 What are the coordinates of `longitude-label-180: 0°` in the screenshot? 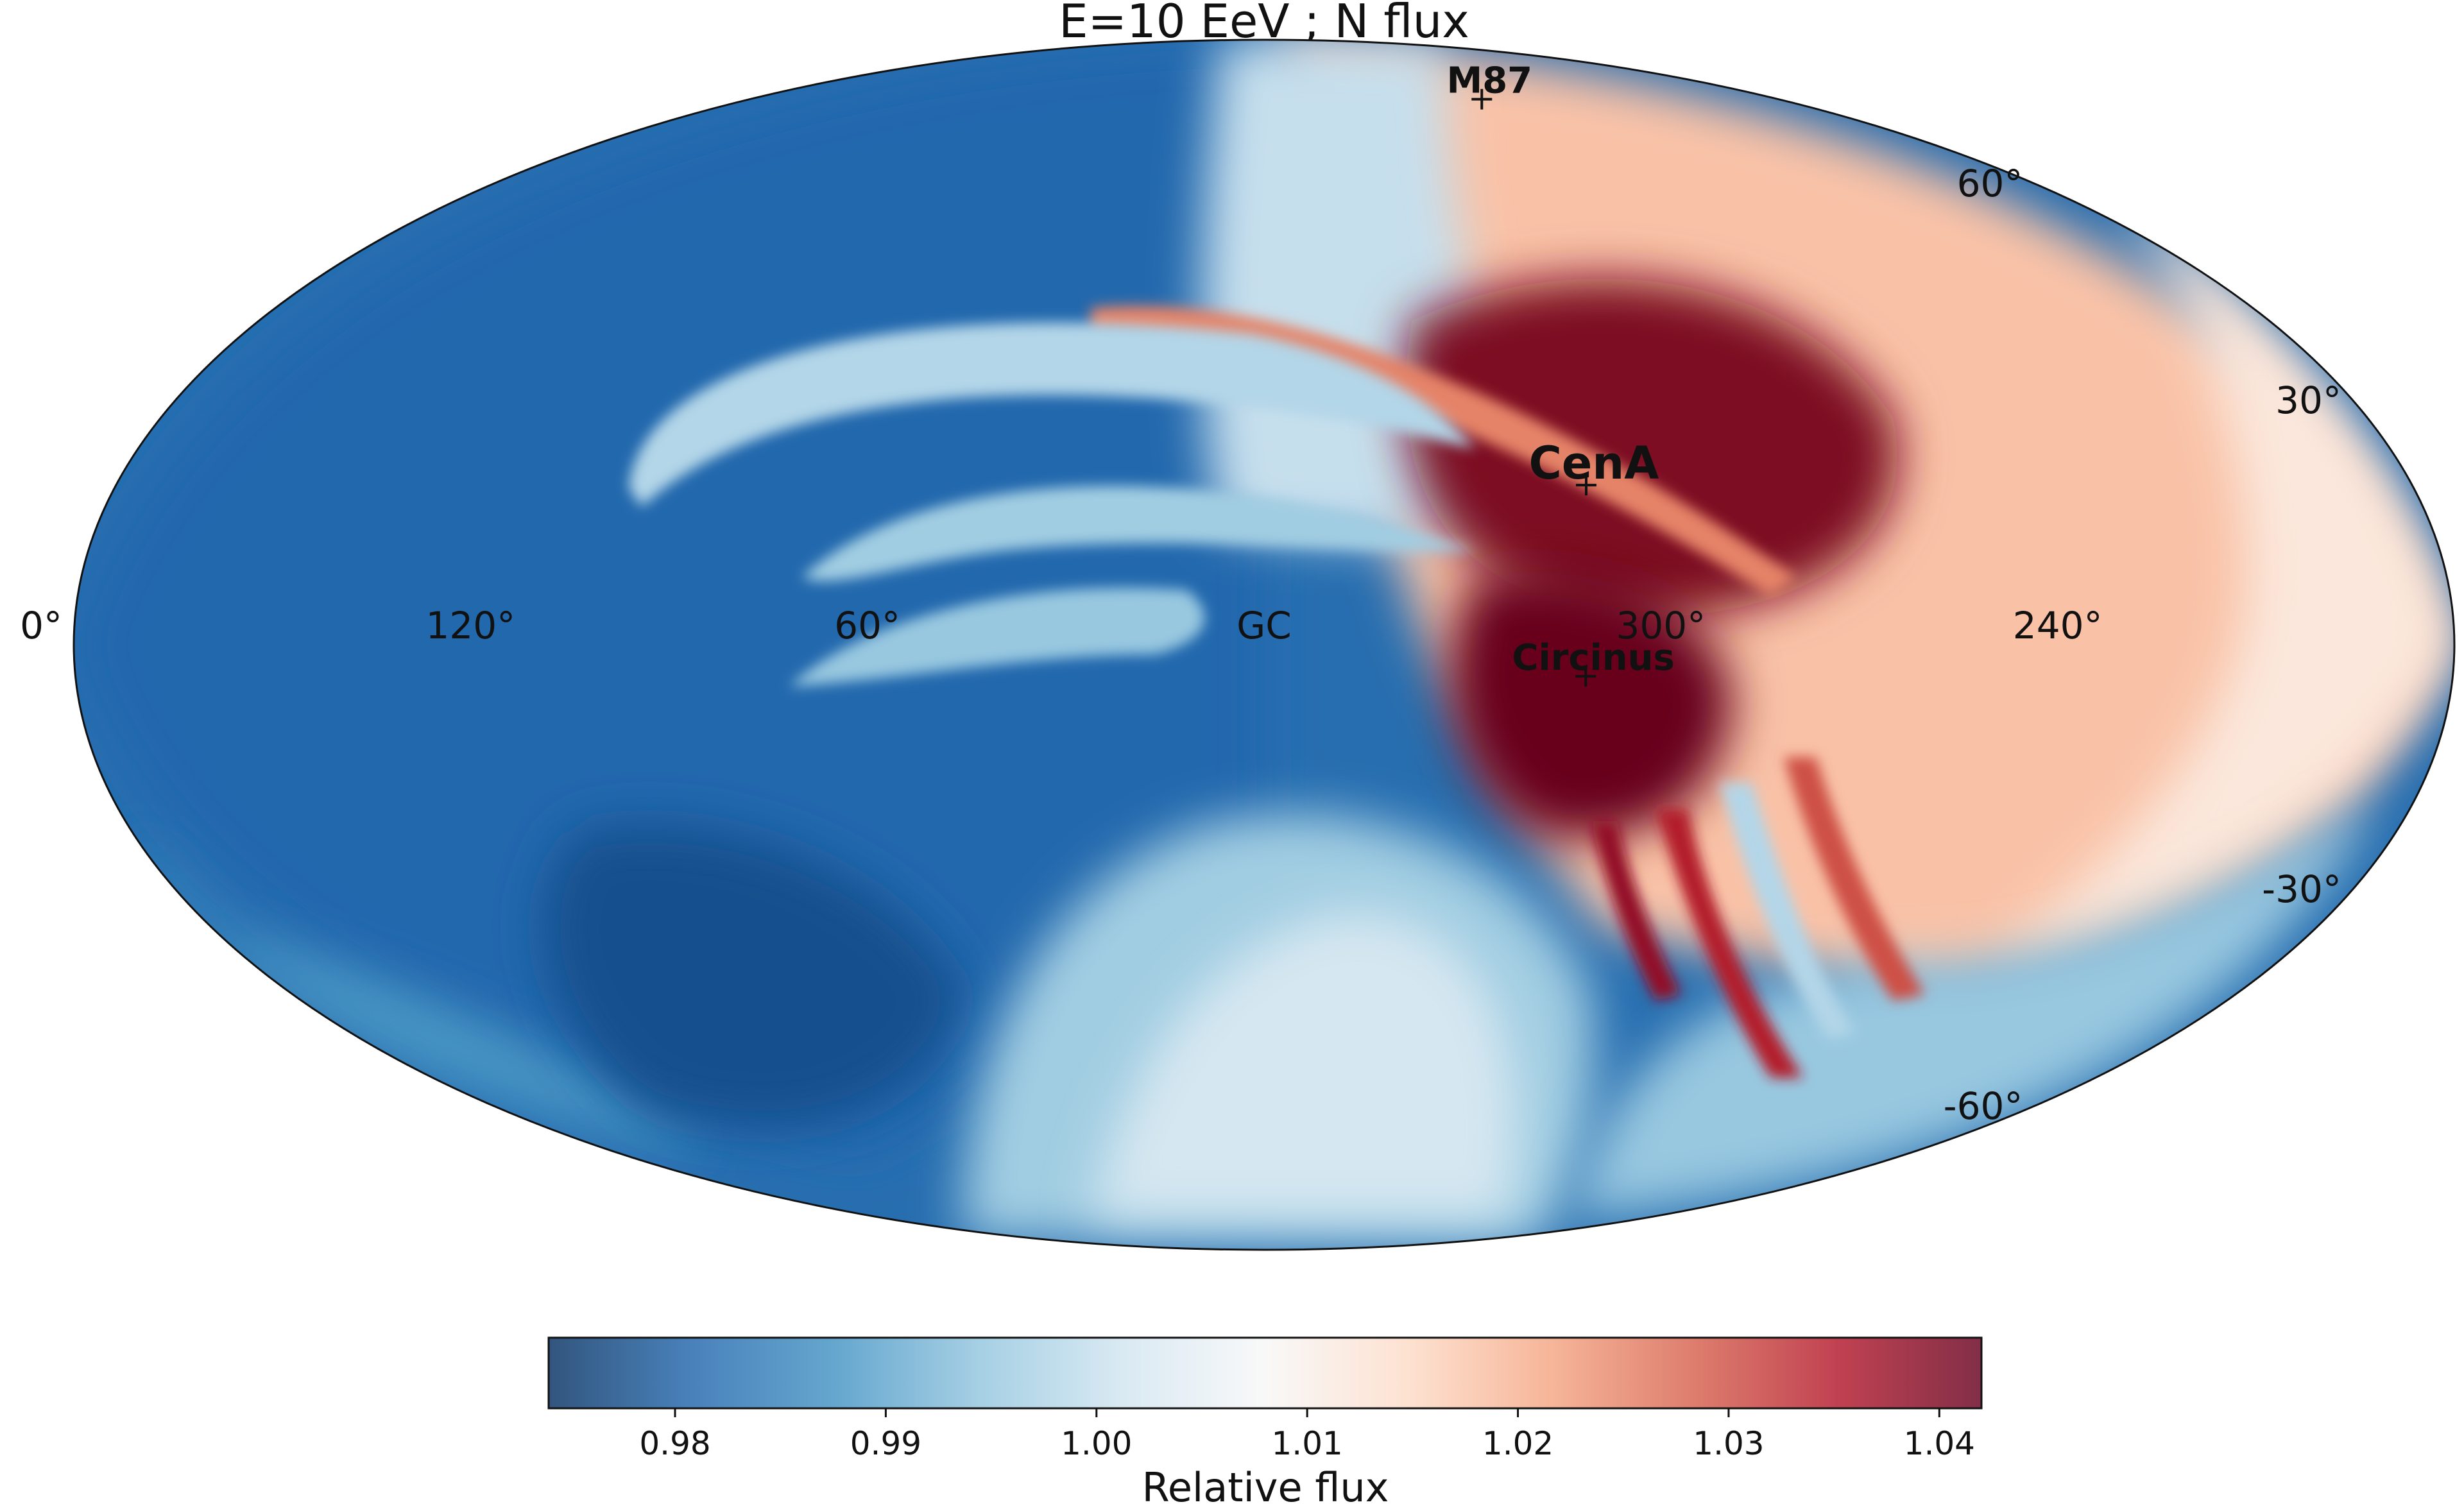 It's located at (41, 625).